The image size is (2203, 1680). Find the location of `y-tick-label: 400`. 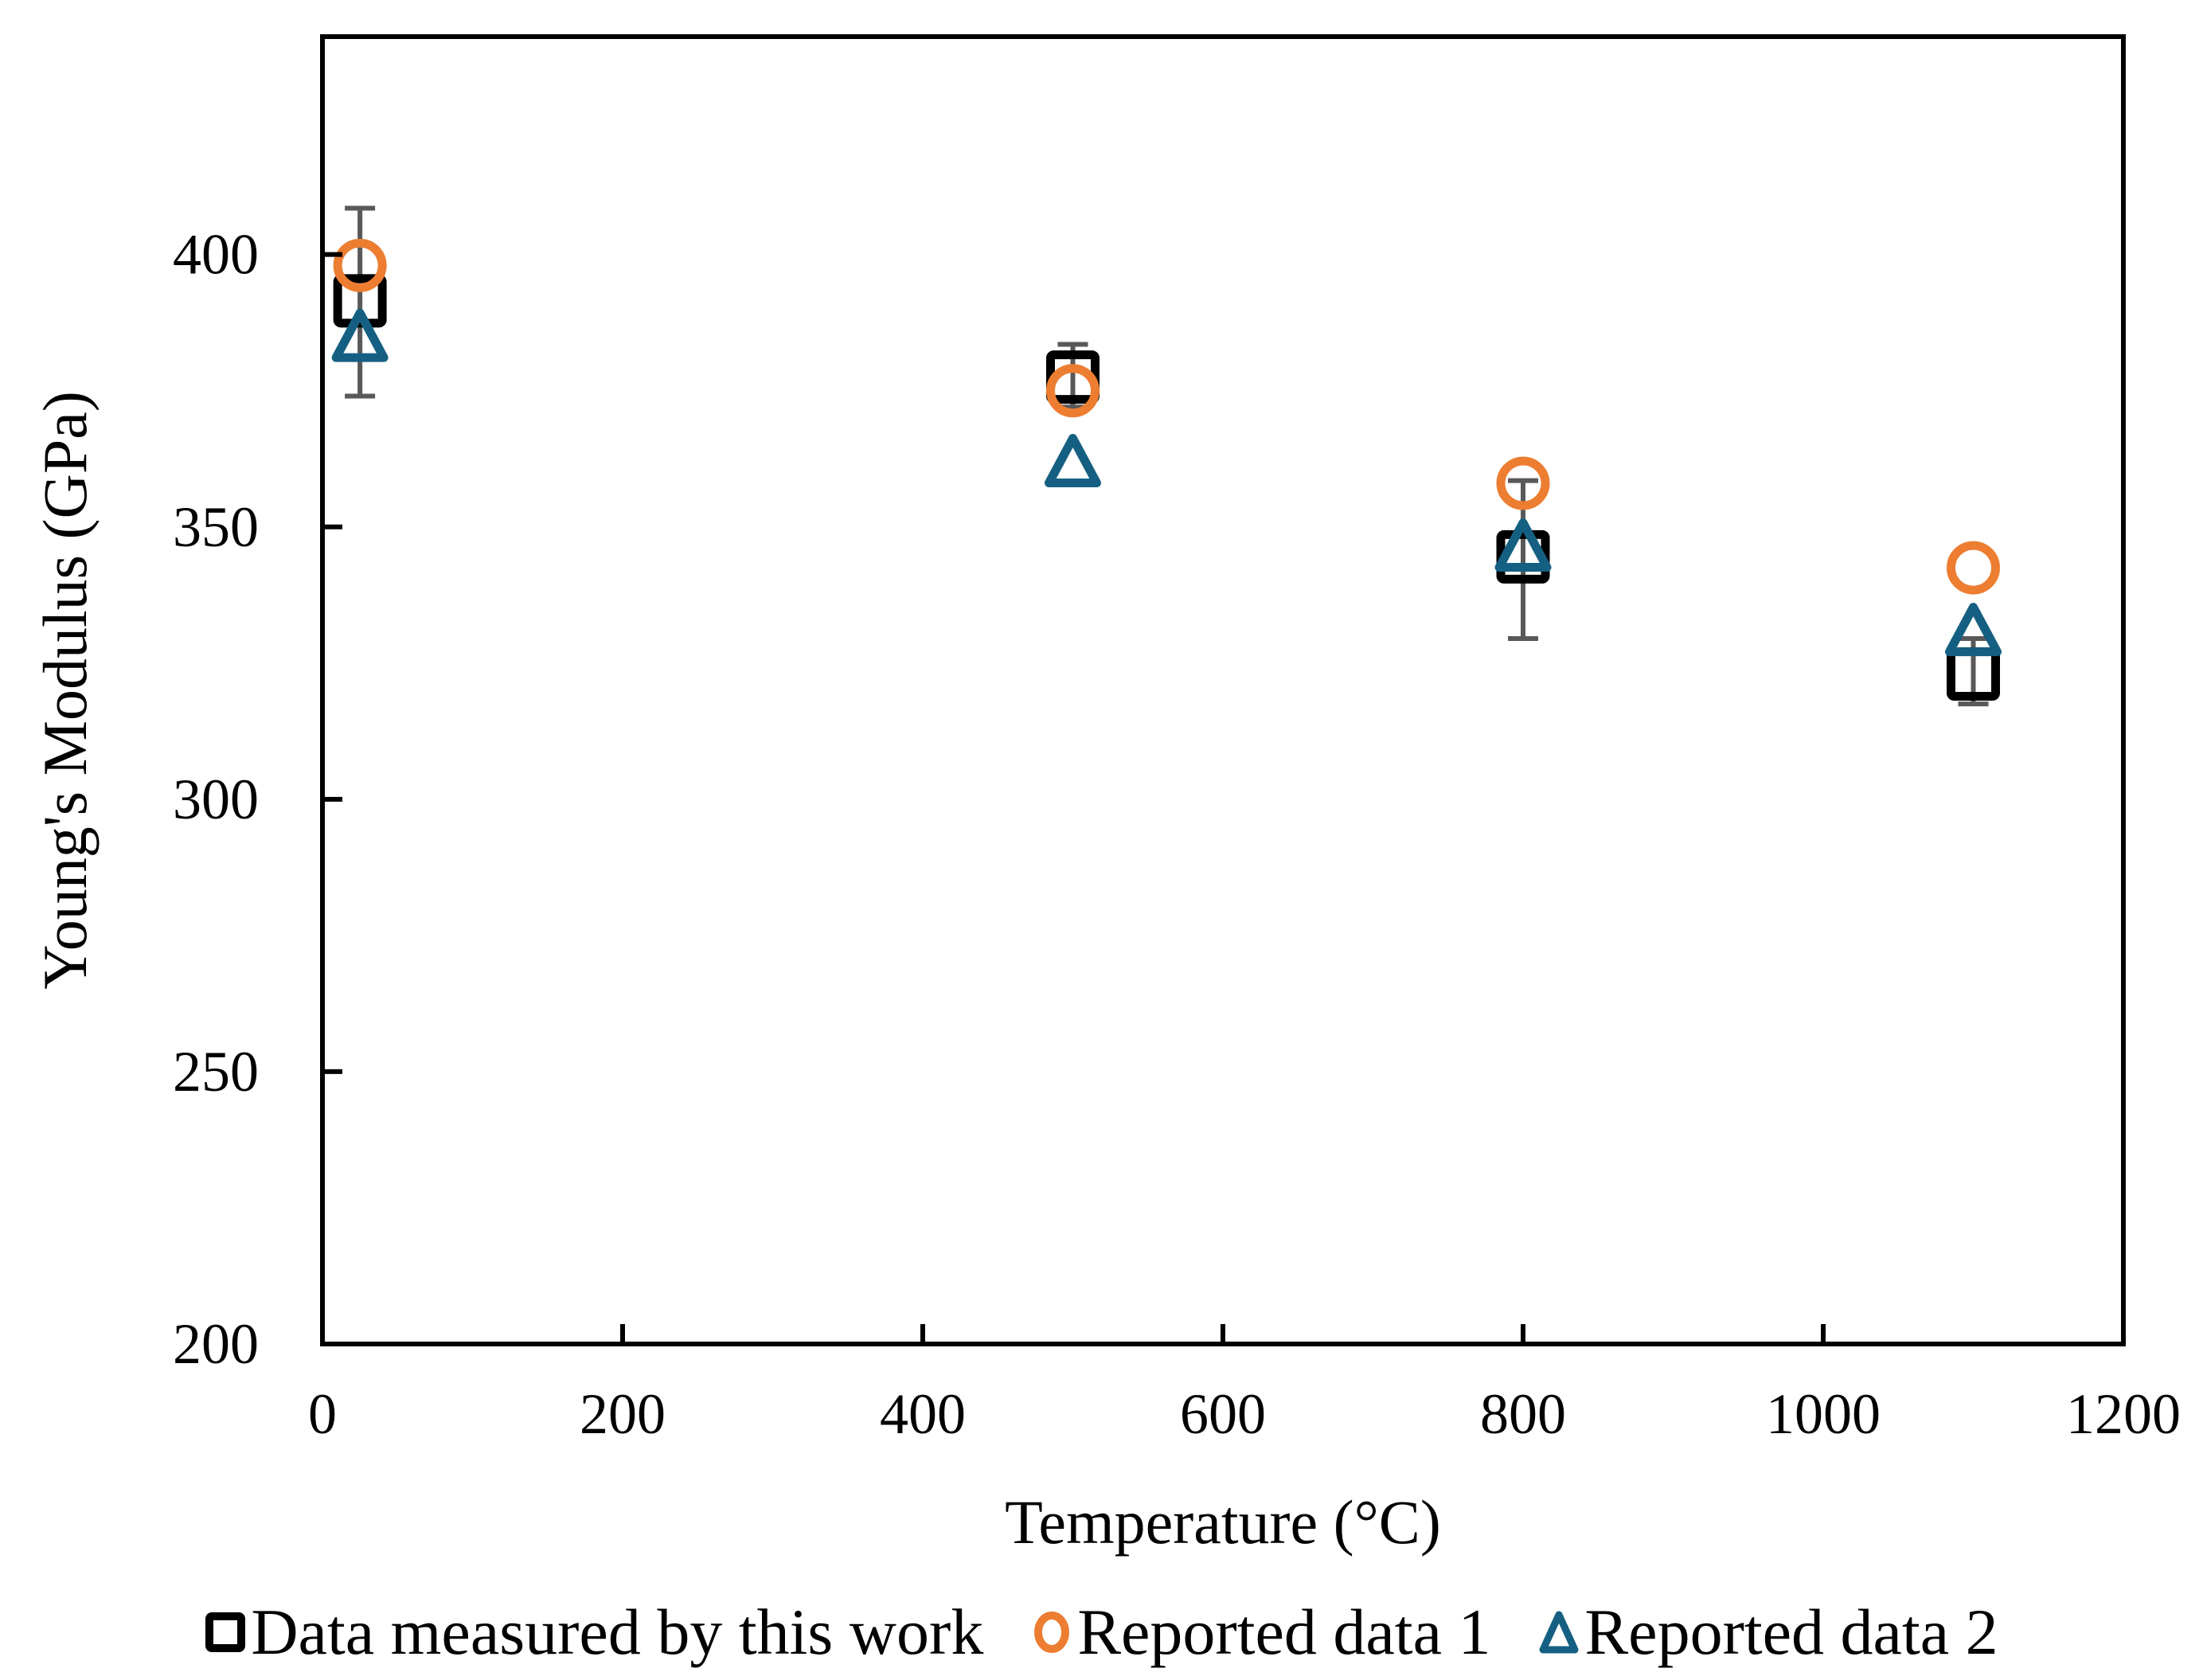

y-tick-label: 400 is located at coordinates (216, 255).